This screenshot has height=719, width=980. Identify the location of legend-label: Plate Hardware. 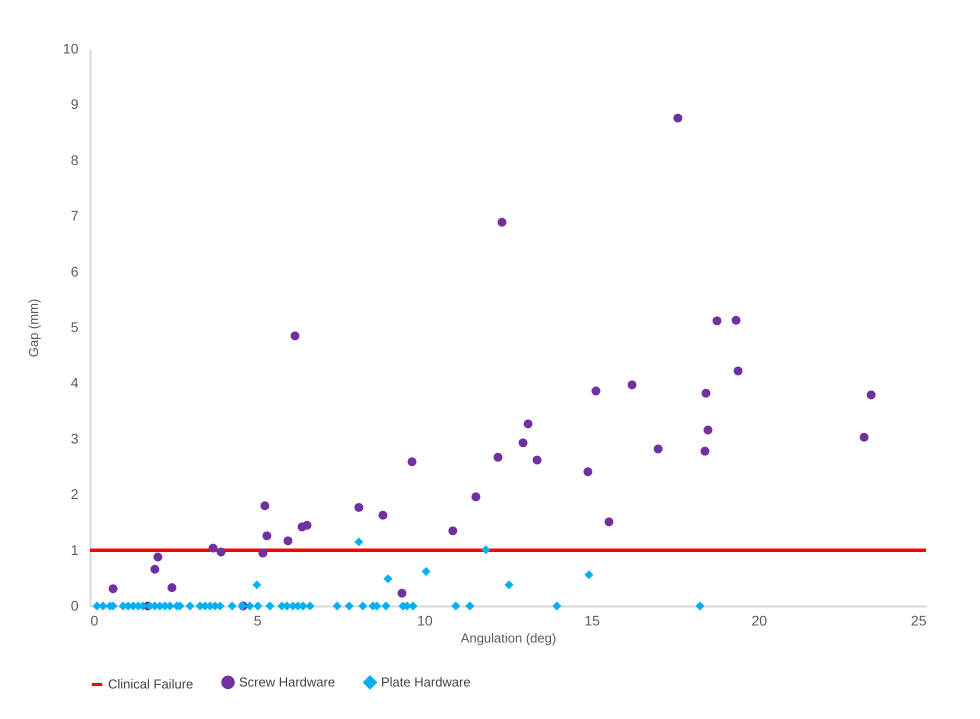
(426, 682).